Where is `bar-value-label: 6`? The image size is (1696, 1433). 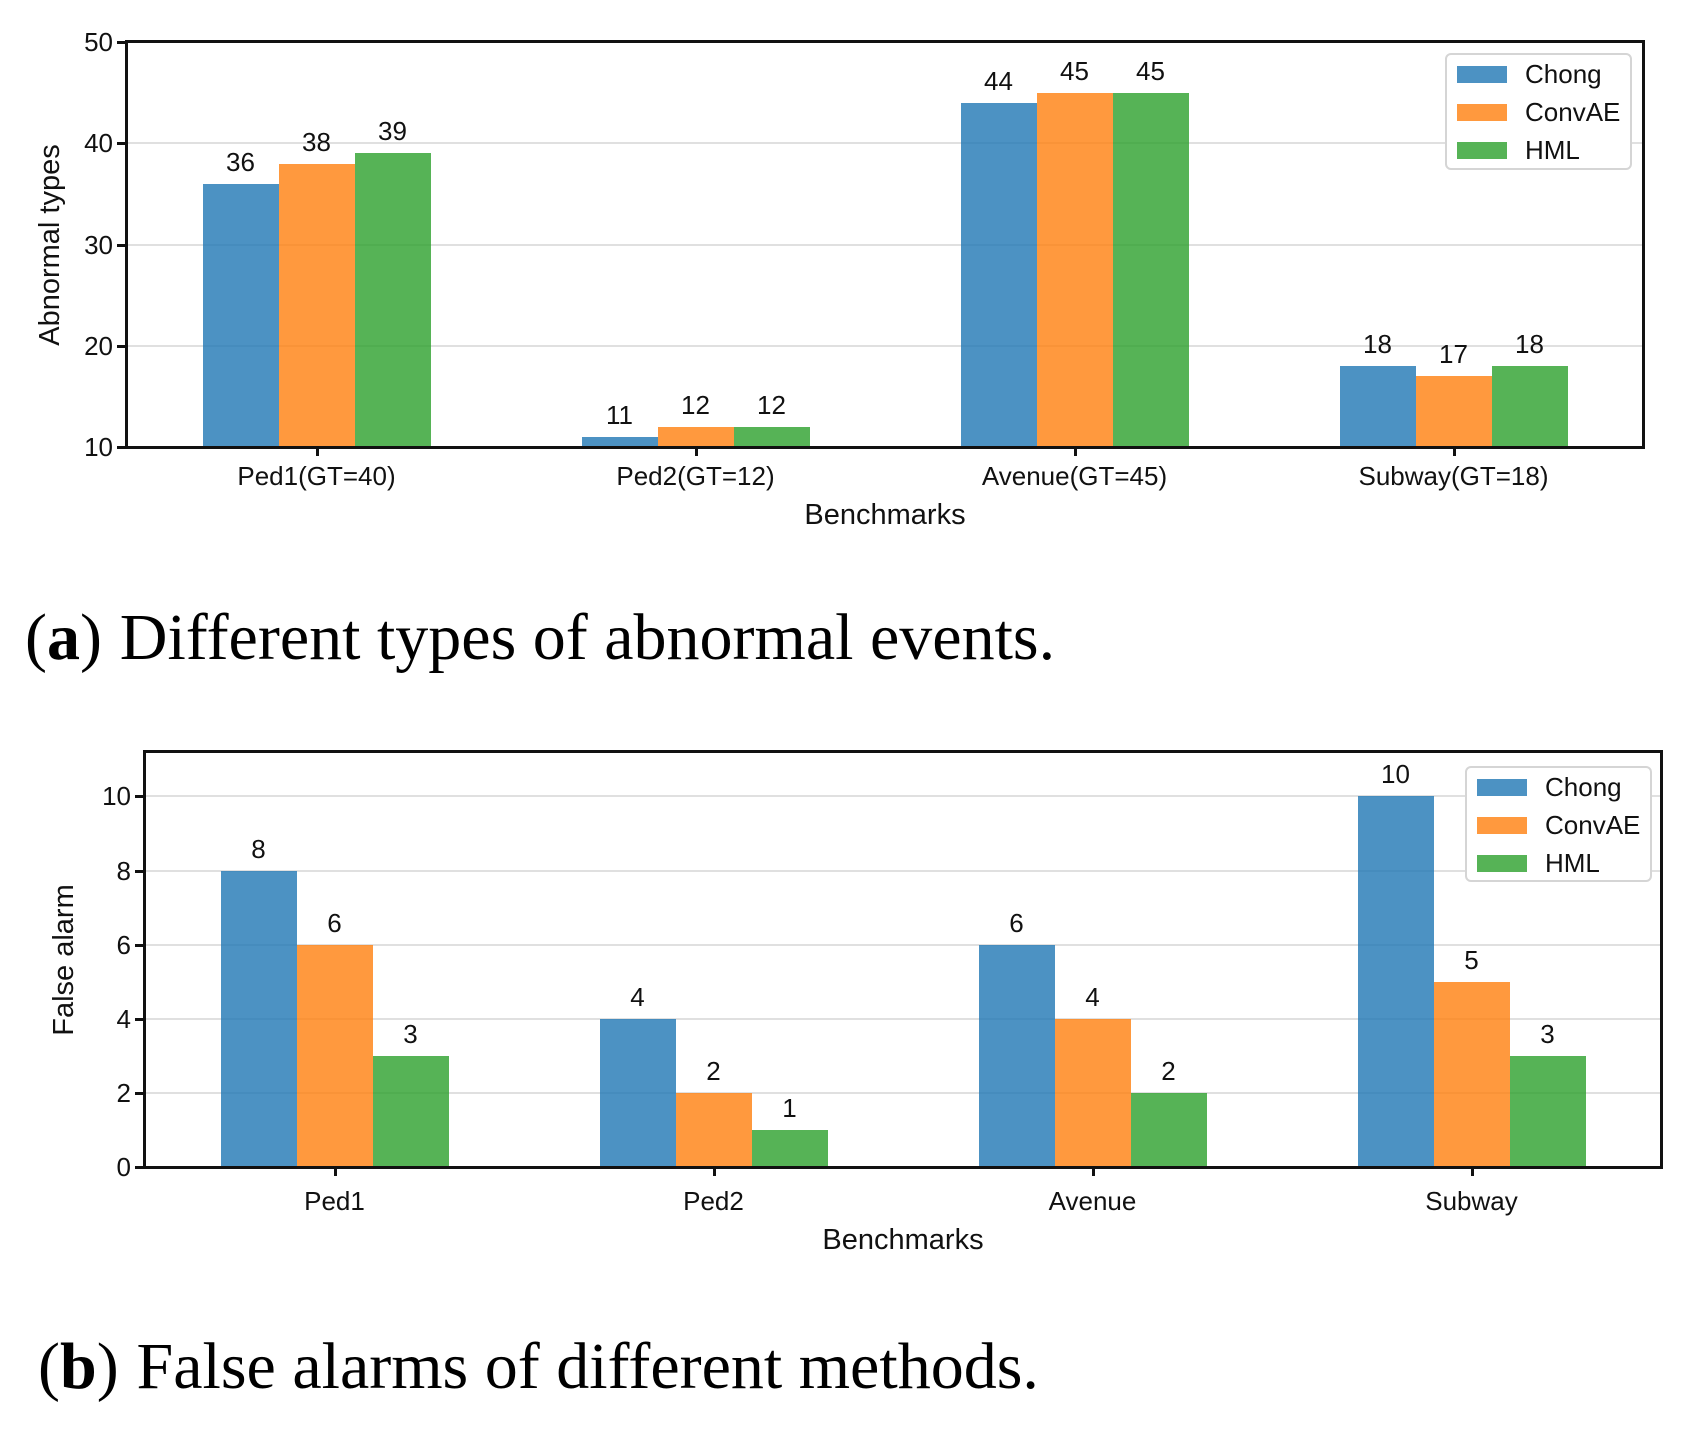
bar-value-label: 6 is located at coordinates (1016, 922).